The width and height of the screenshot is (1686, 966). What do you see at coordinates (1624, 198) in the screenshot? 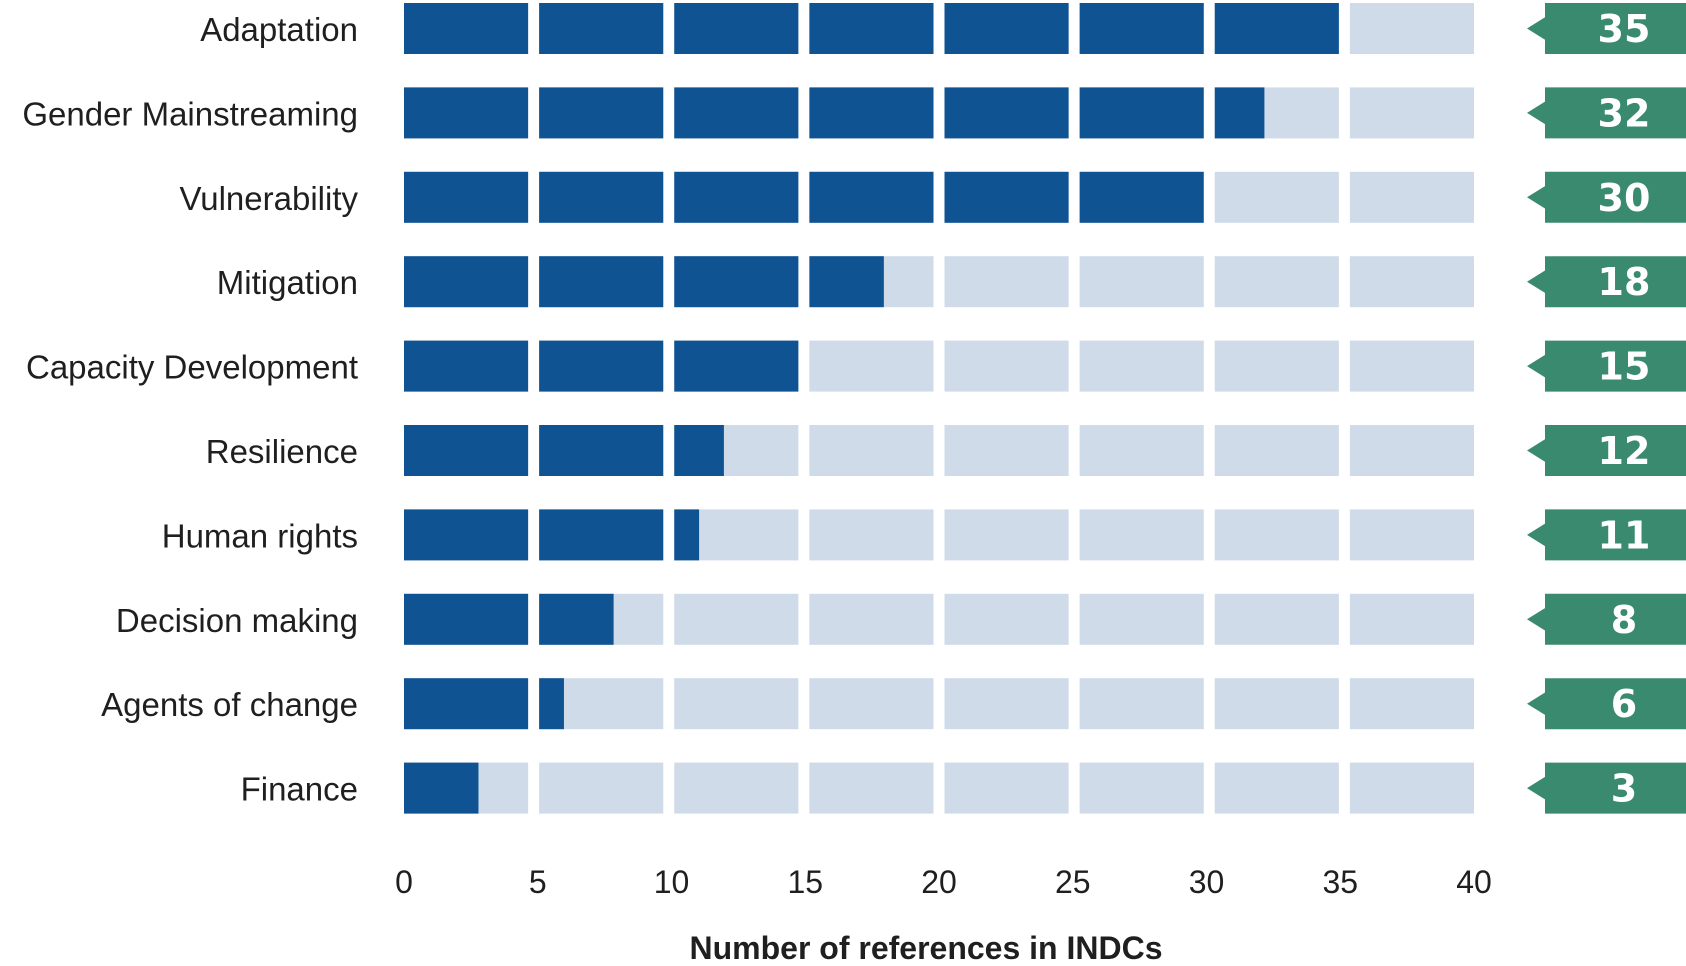
I see `value-label: 30` at bounding box center [1624, 198].